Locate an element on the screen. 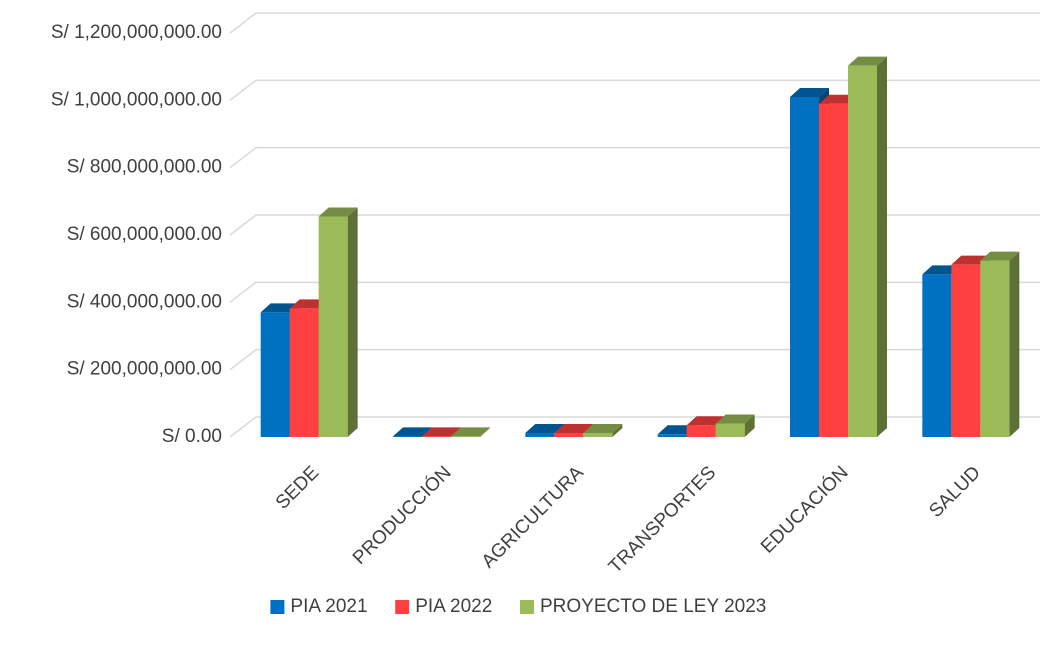 The height and width of the screenshot is (649, 1053). y-tick-label: S/ 800,000,000.00 is located at coordinates (144, 167).